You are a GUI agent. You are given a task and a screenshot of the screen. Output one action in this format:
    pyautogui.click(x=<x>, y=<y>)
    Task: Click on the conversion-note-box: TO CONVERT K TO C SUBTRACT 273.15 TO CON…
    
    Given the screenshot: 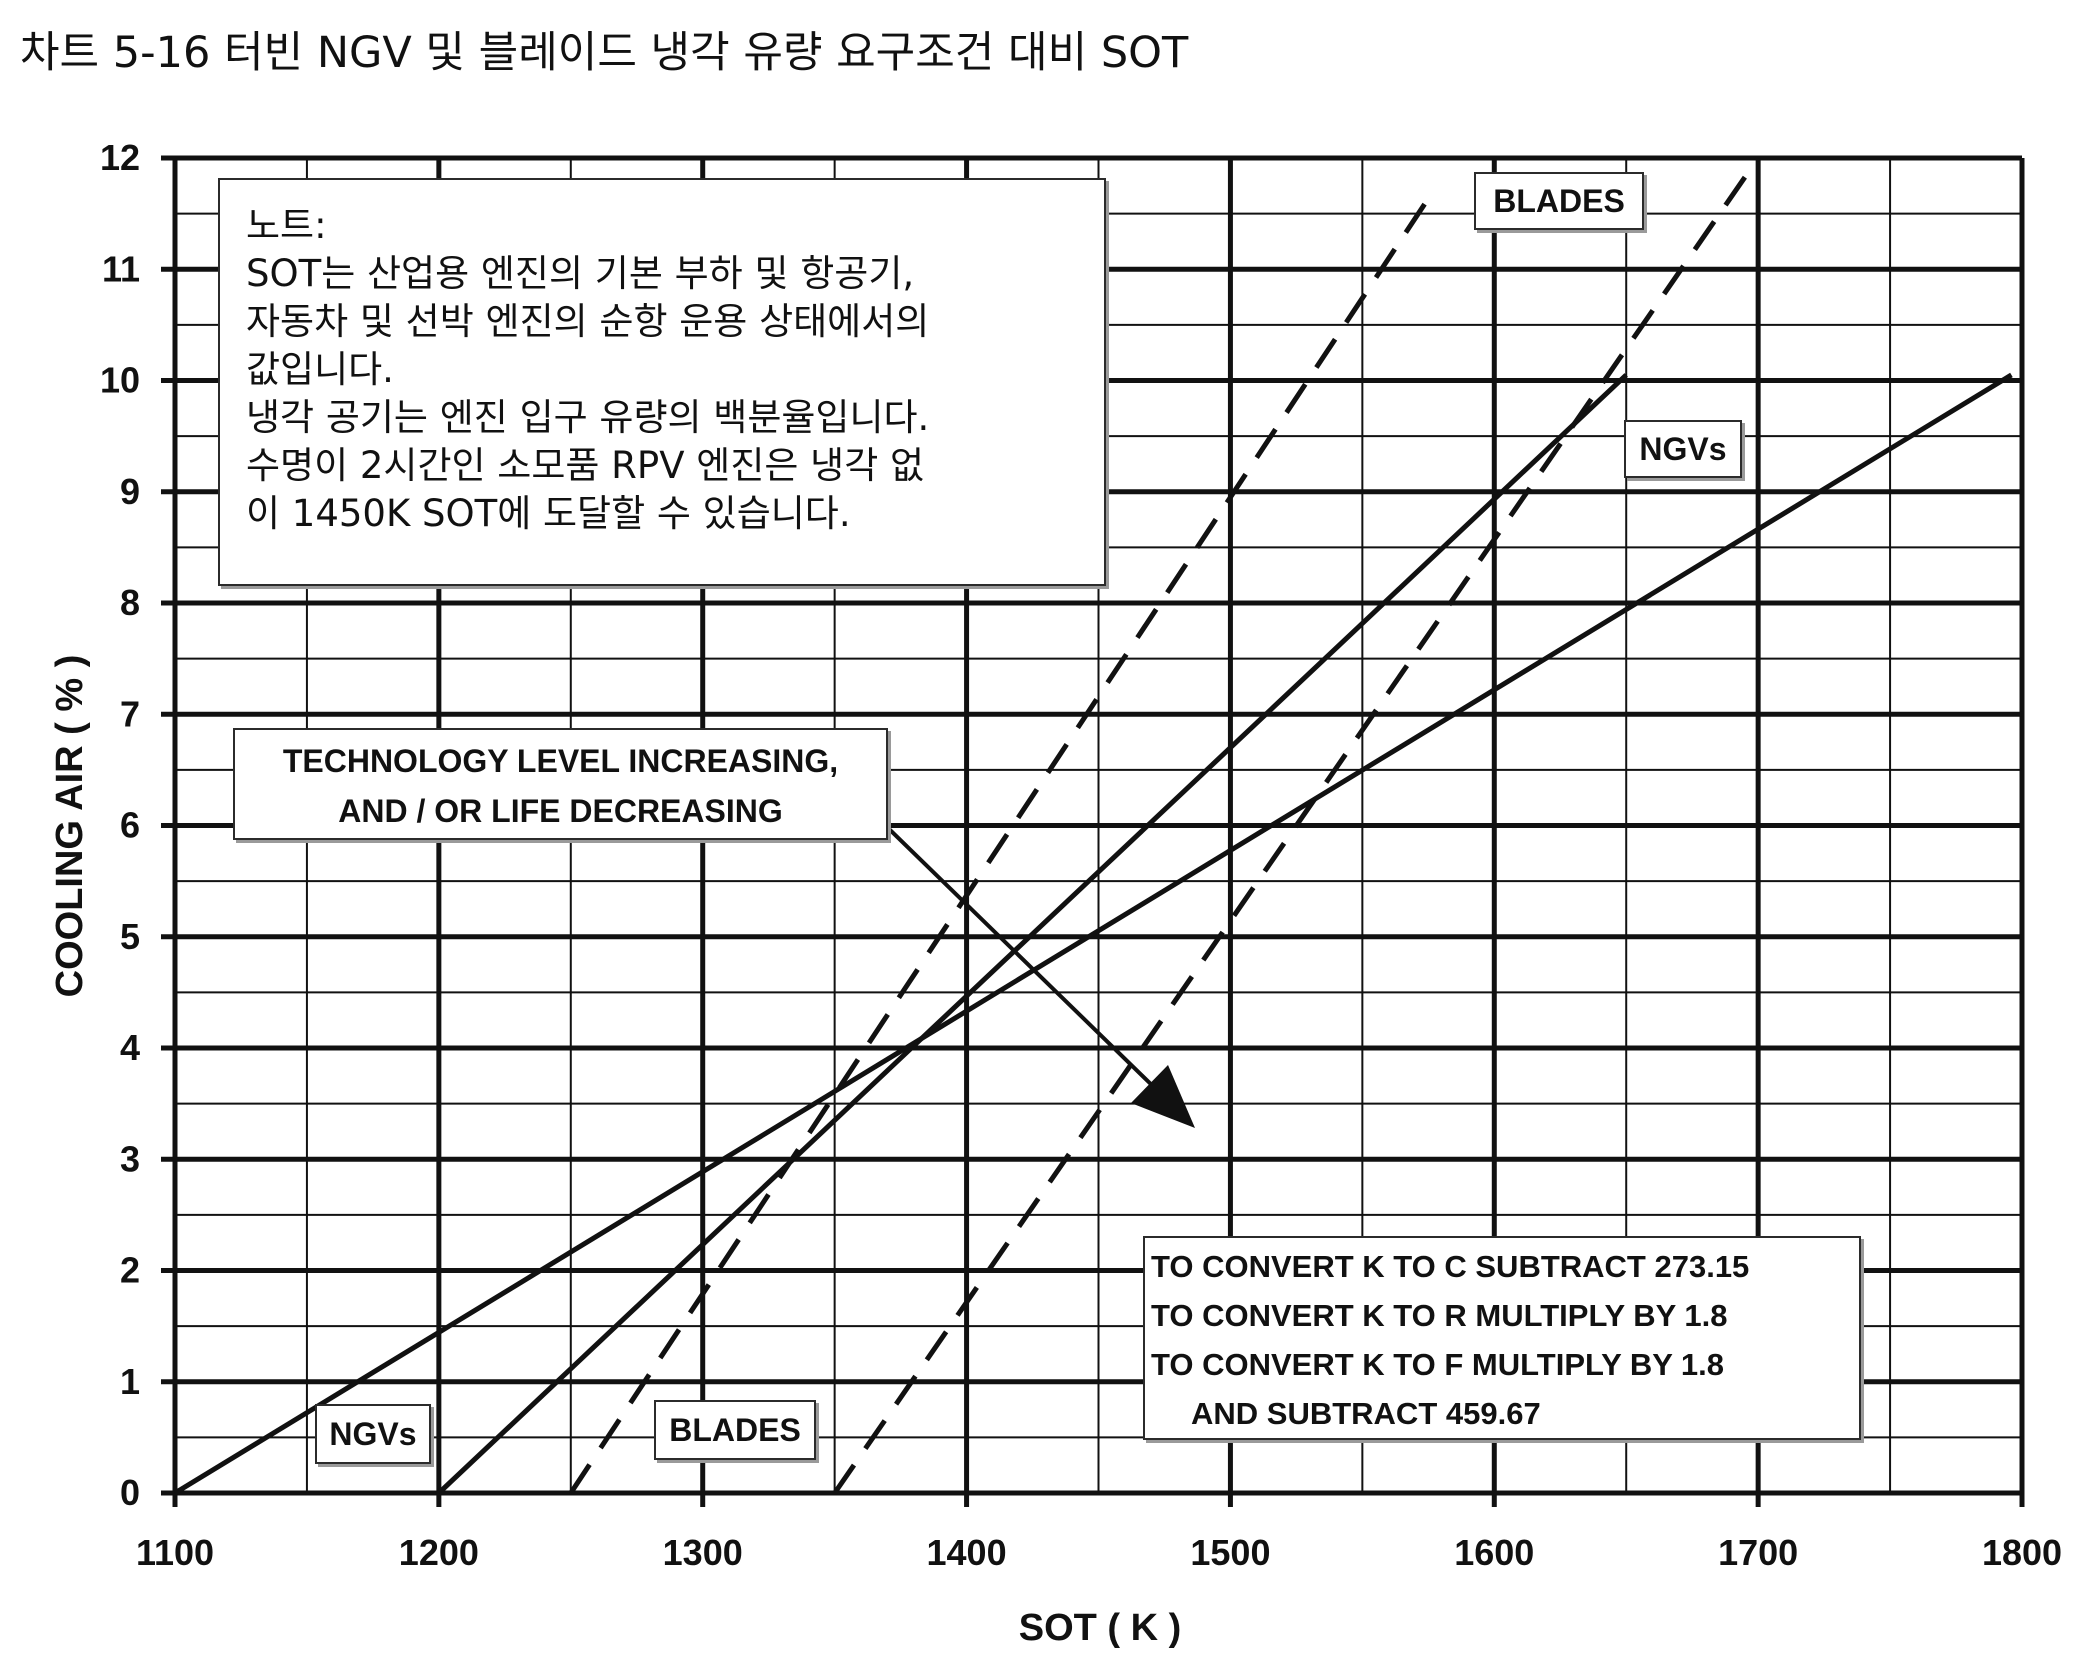 What is the action you would take?
    pyautogui.click(x=1502, y=1338)
    